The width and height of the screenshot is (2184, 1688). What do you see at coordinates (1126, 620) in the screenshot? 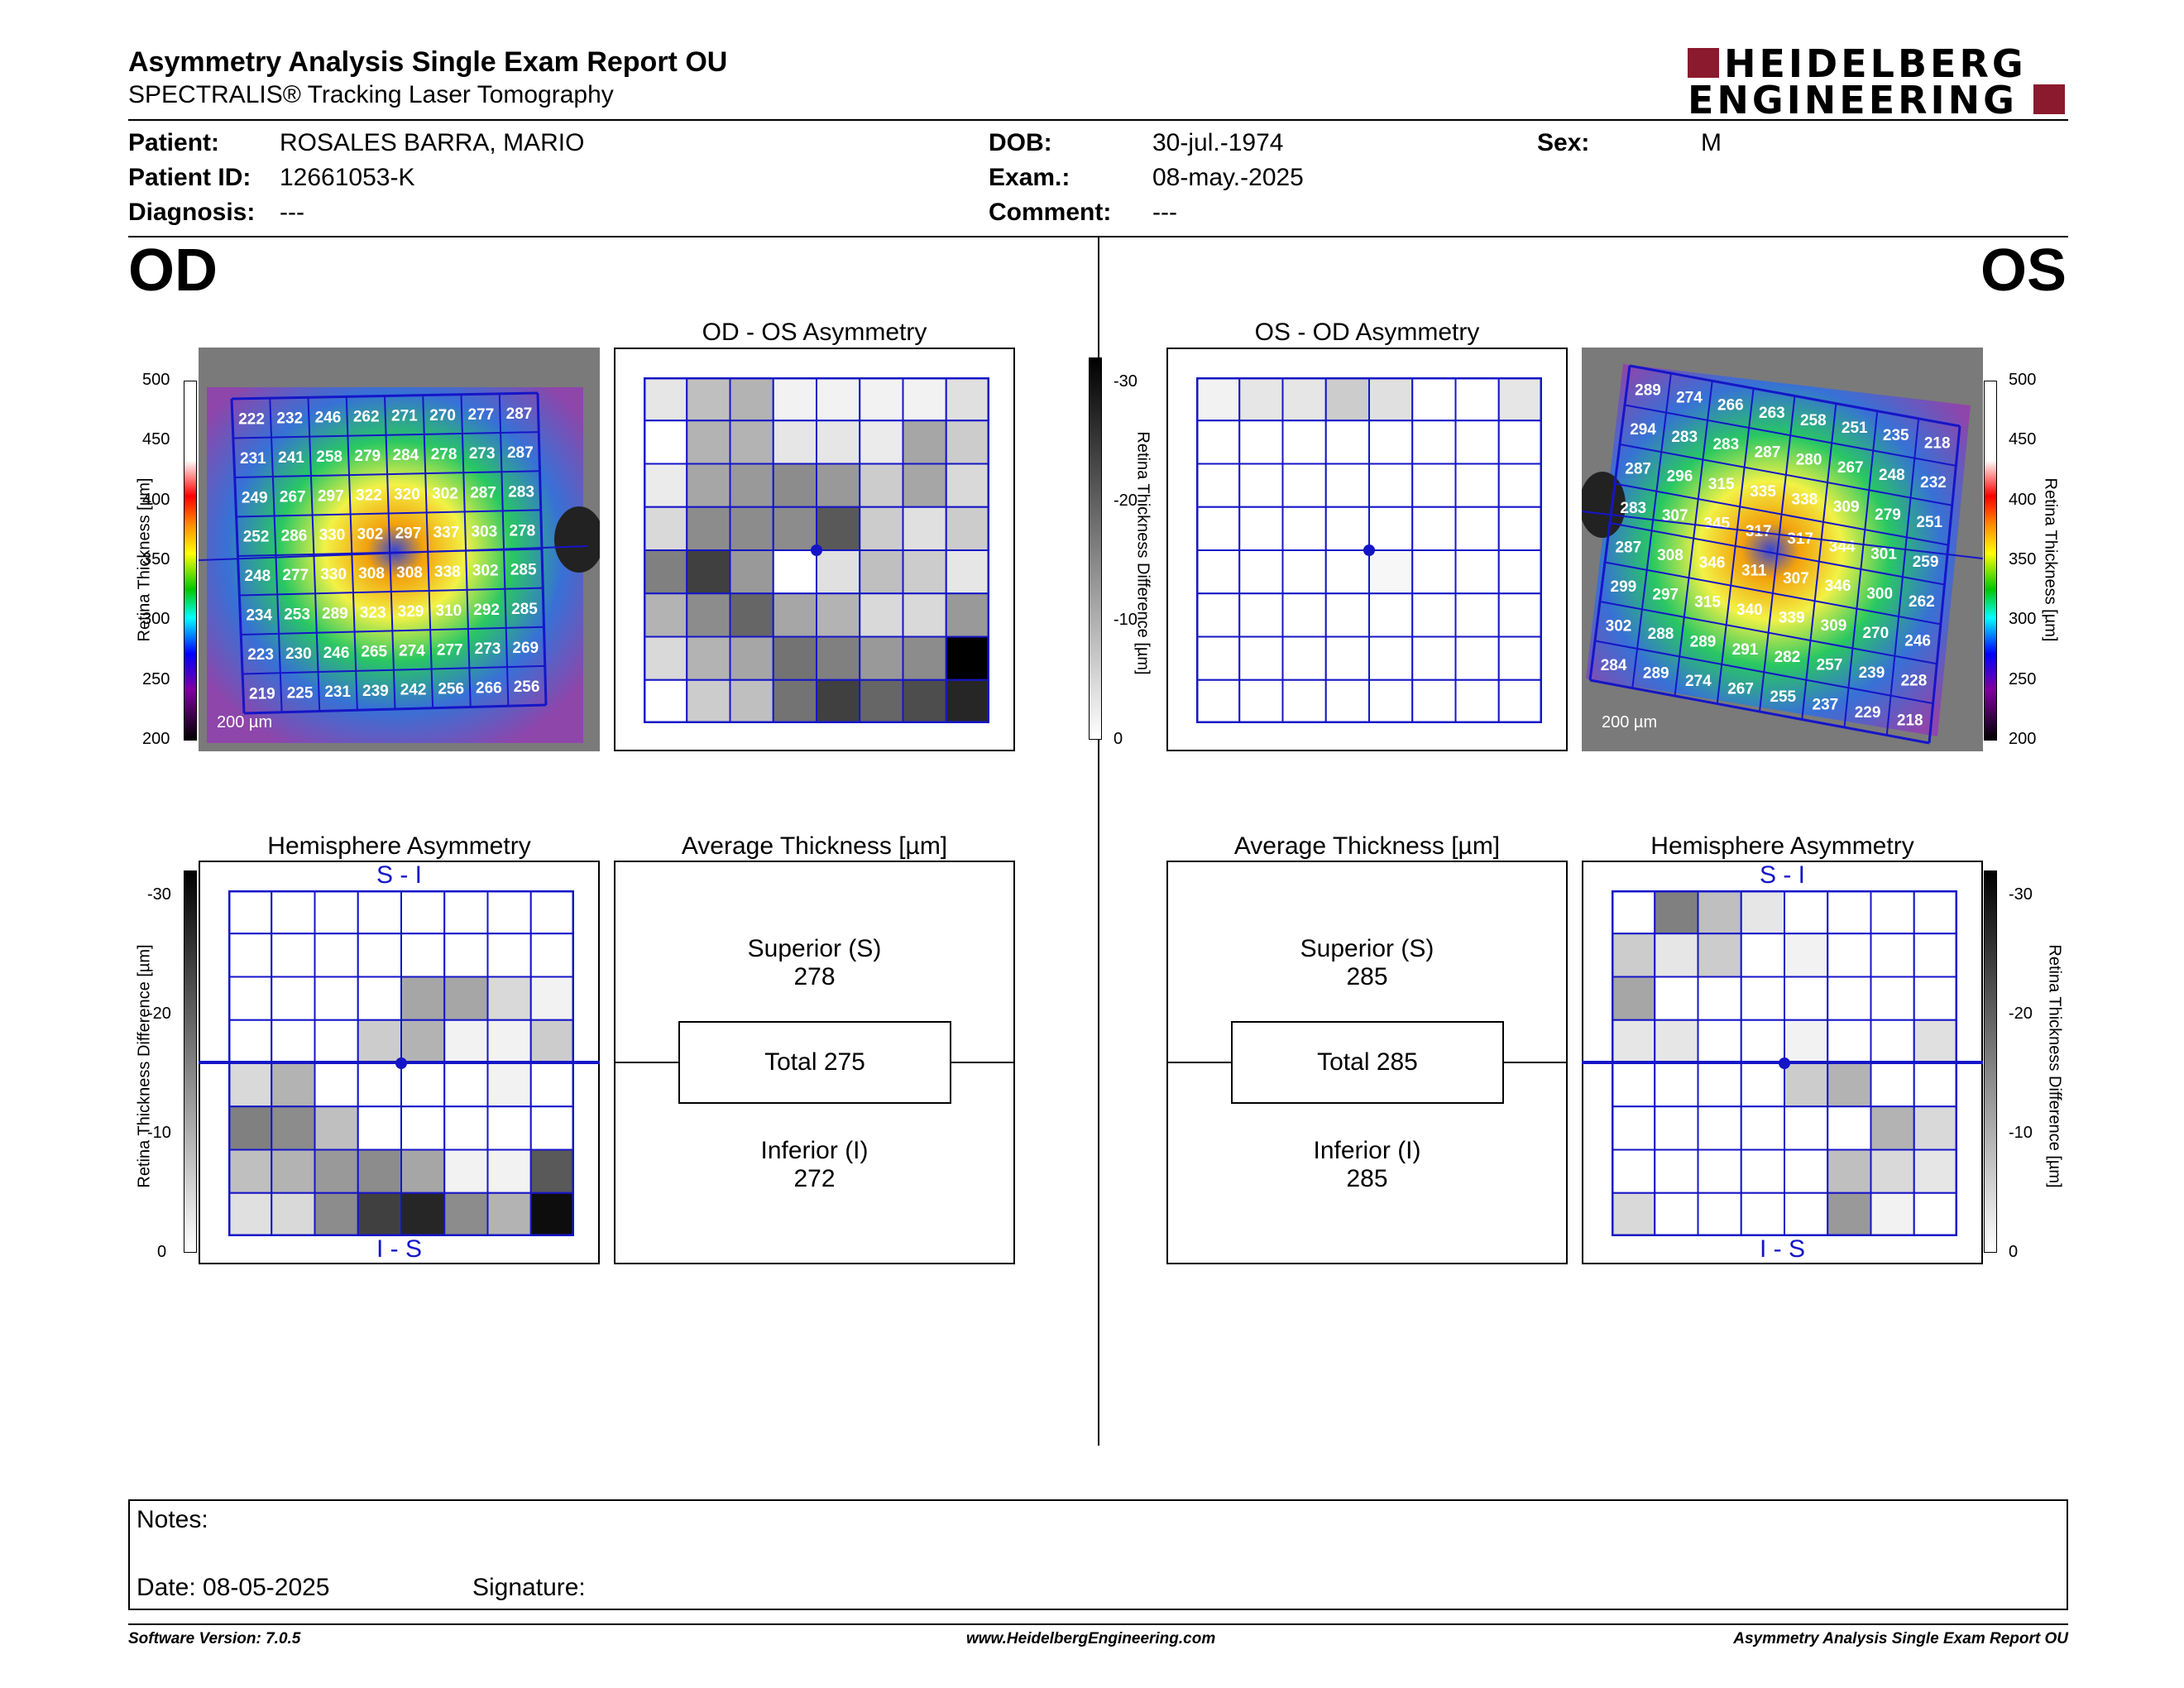
I see `center-tick-2: -10` at bounding box center [1126, 620].